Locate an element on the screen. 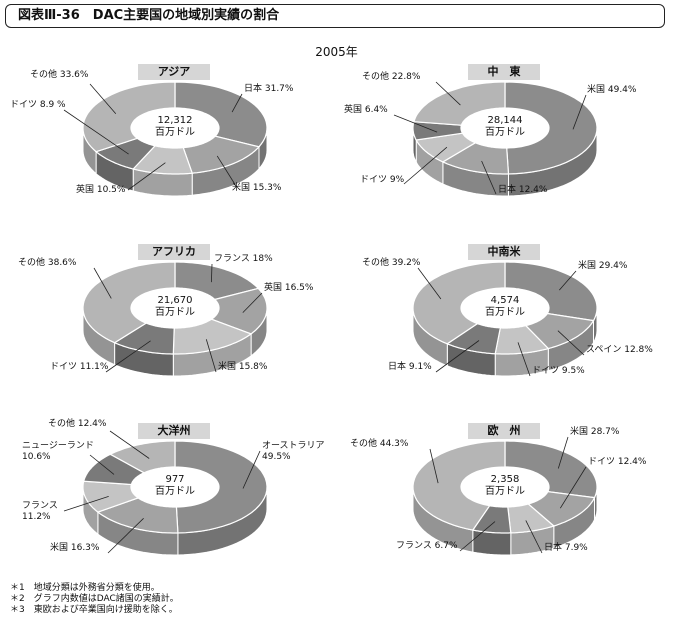  region-label: 欧 州 is located at coordinates (504, 431).